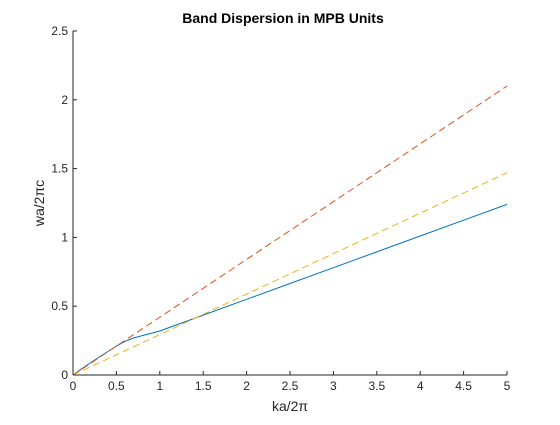 The width and height of the screenshot is (560, 425). I want to click on x-tick-label: 3.5, so click(376, 386).